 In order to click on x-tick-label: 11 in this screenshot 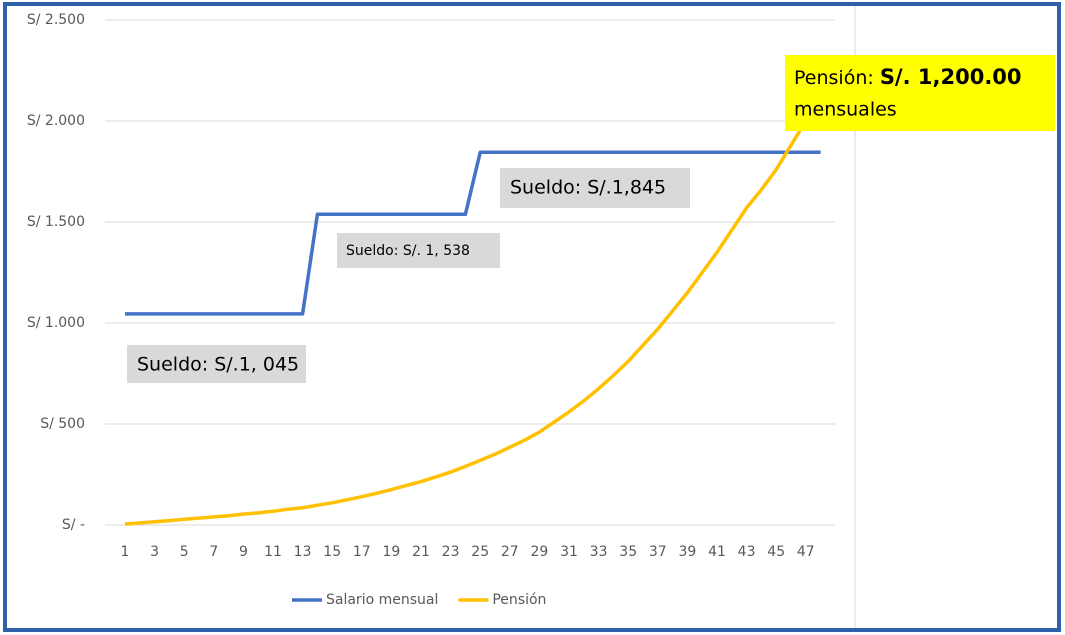, I will do `click(273, 552)`.